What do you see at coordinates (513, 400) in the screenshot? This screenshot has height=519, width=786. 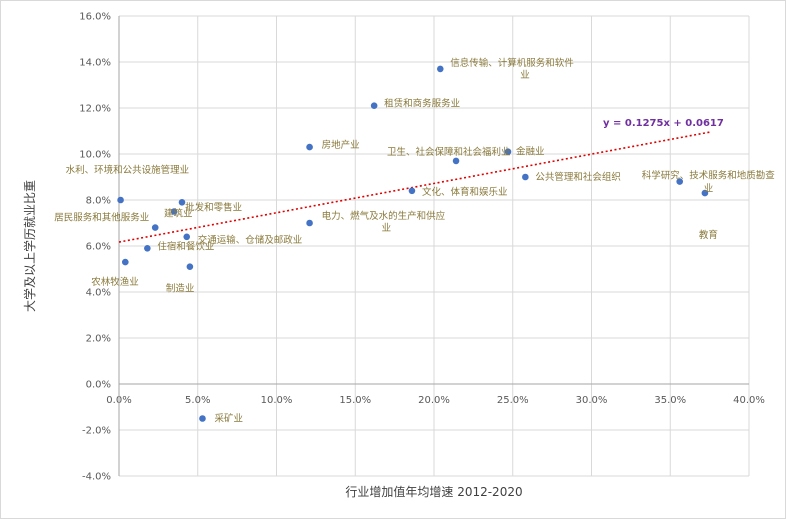 I see `x-tick-label: 25.0%` at bounding box center [513, 400].